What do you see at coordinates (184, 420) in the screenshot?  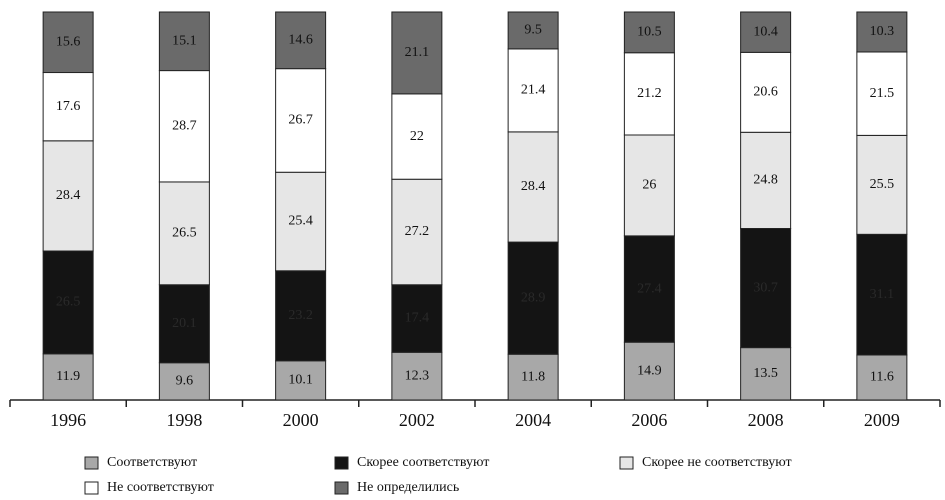 I see `x-tick-label: 1998` at bounding box center [184, 420].